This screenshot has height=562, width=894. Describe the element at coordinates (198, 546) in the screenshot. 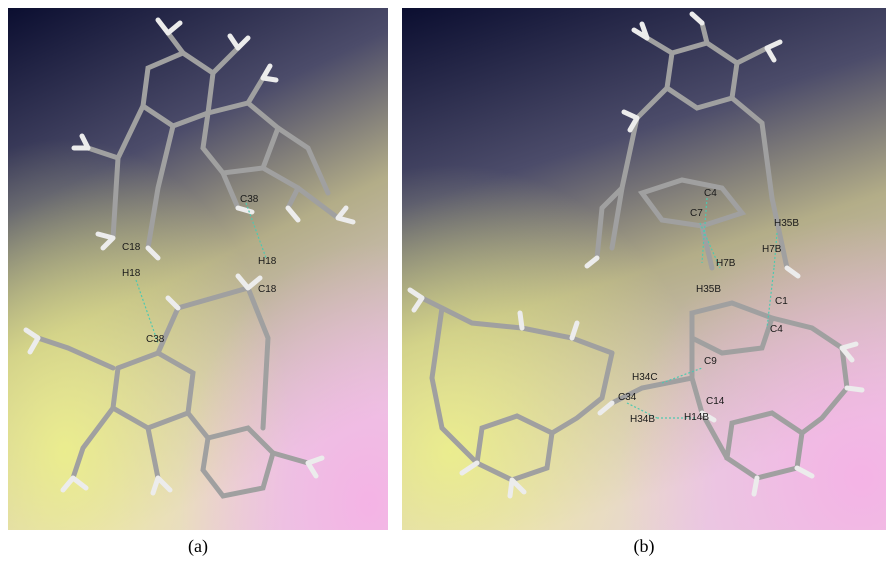

I see `panel-a-caption: (a)` at that location.